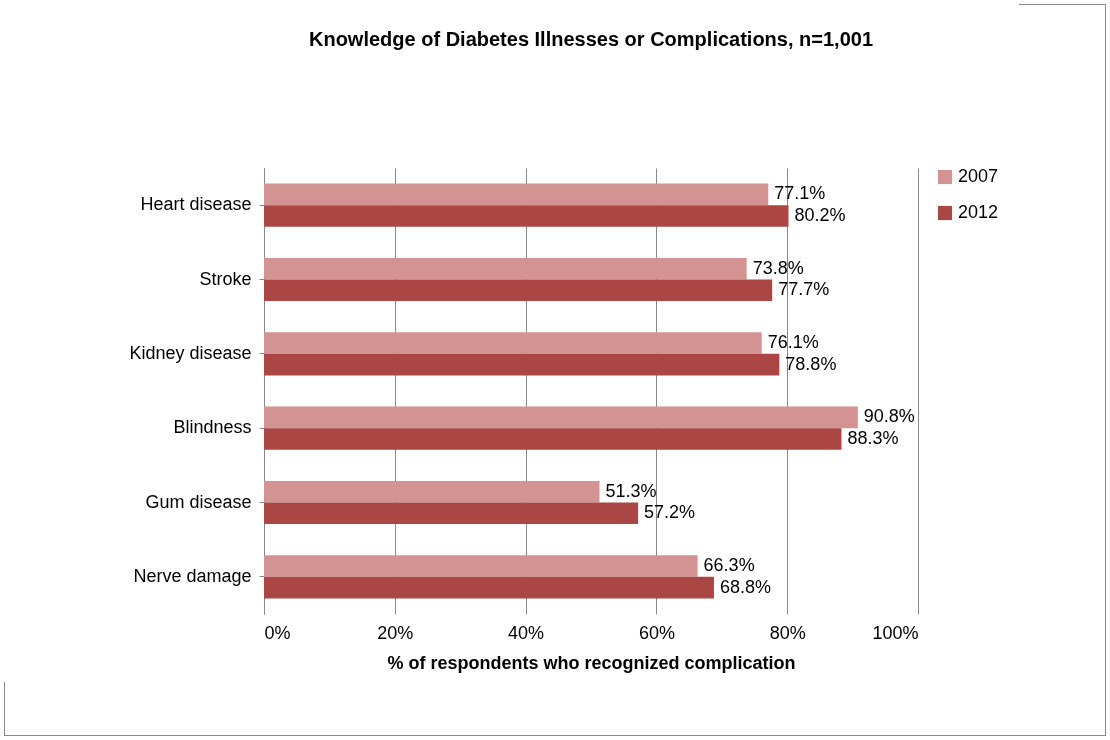 The height and width of the screenshot is (740, 1110). What do you see at coordinates (196, 204) in the screenshot?
I see `y-tick-label: Heart disease` at bounding box center [196, 204].